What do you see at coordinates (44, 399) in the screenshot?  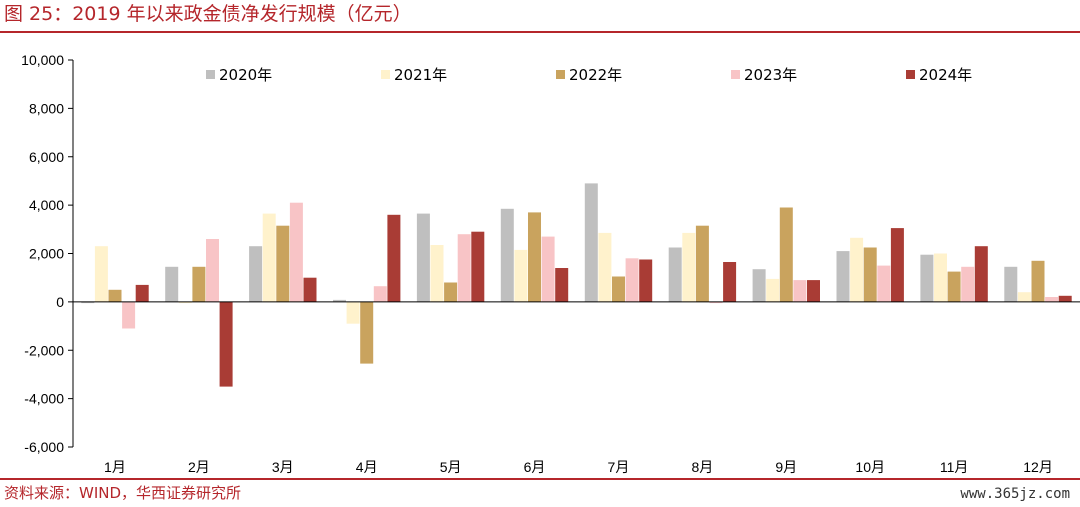 I see `y-tick-label: -4,000` at bounding box center [44, 399].